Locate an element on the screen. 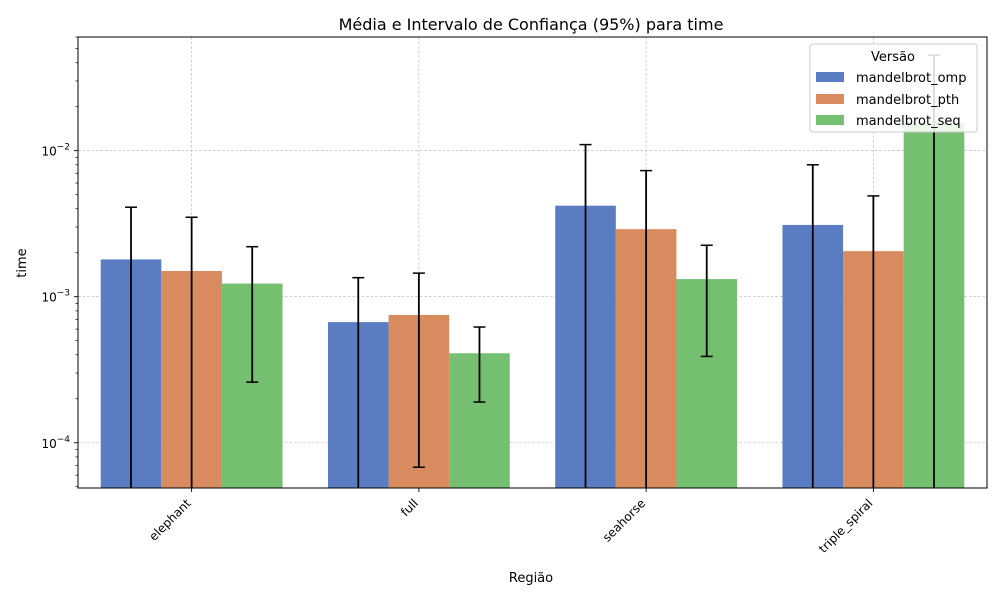 The image size is (1000, 600). legend-title: Versão is located at coordinates (893, 57).